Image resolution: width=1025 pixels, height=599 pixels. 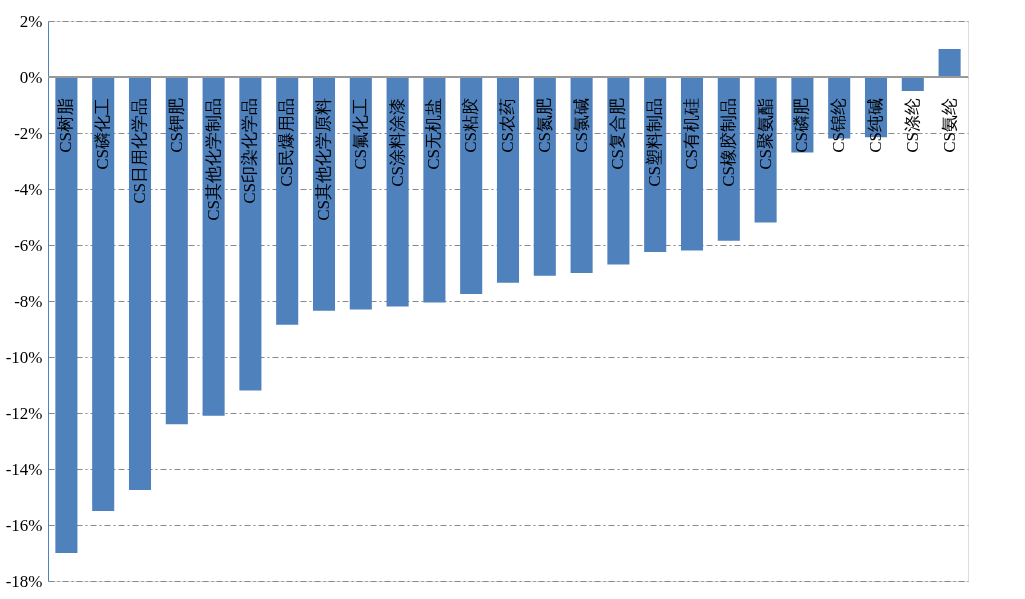 I want to click on x-tick-label: CS纯碱, so click(x=875, y=125).